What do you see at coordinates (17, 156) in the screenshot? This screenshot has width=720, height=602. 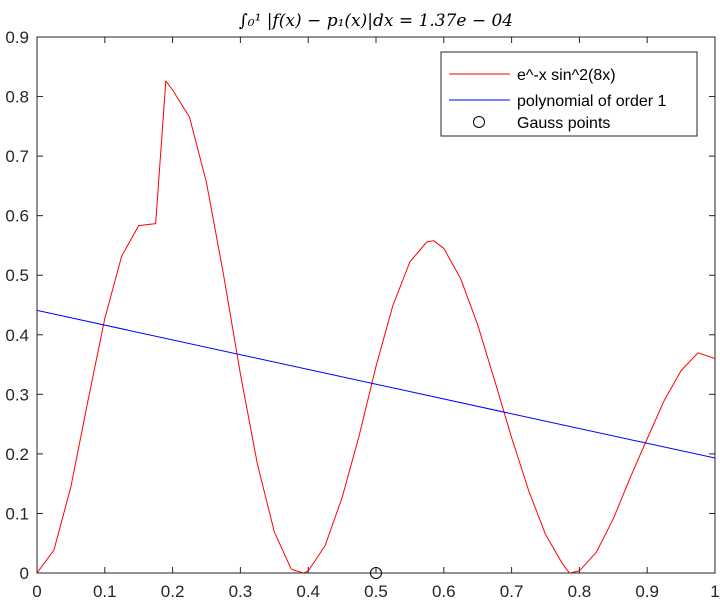 I see `y-tick-label: 0.7` at bounding box center [17, 156].